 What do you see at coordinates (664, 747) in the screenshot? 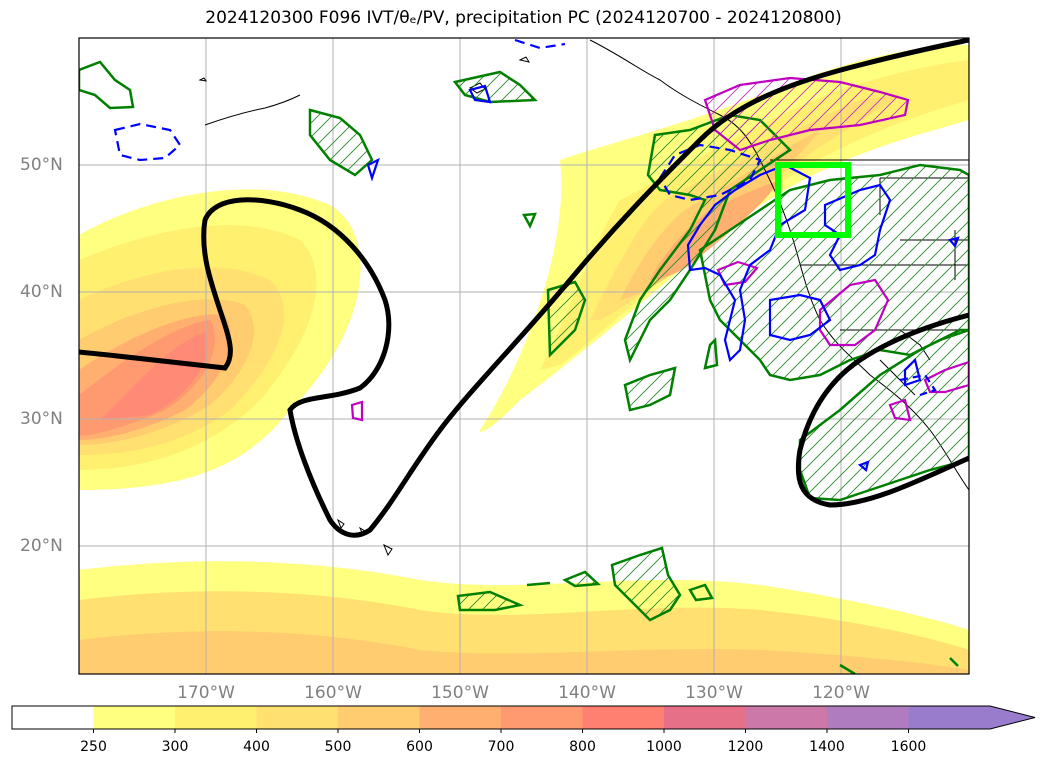
I see `colorbar-tick-label: 1000` at bounding box center [664, 747].